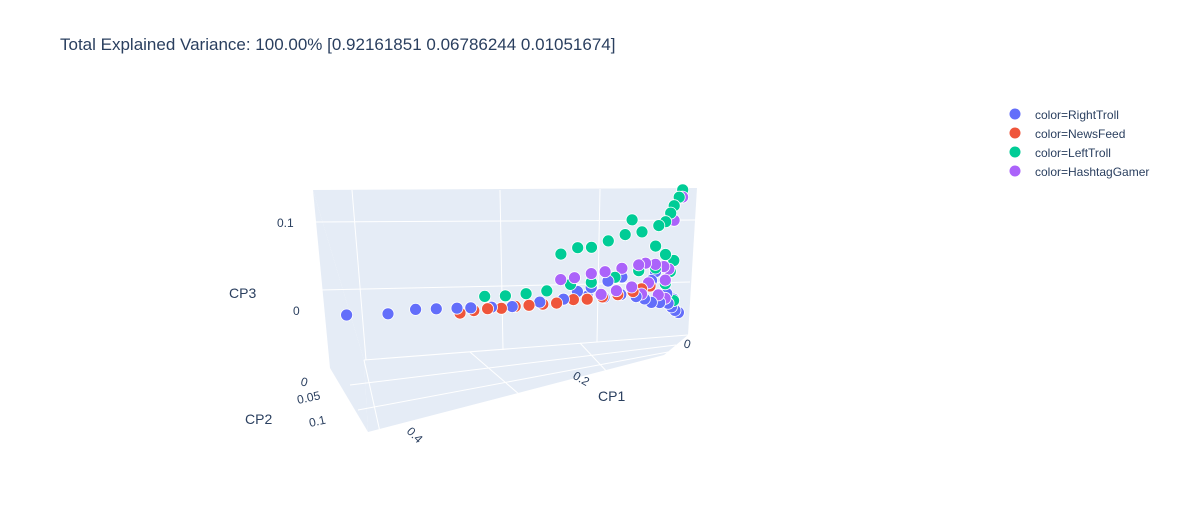 The height and width of the screenshot is (525, 1190). Describe the element at coordinates (258, 419) in the screenshot. I see `y-axis-title: CP2` at that location.